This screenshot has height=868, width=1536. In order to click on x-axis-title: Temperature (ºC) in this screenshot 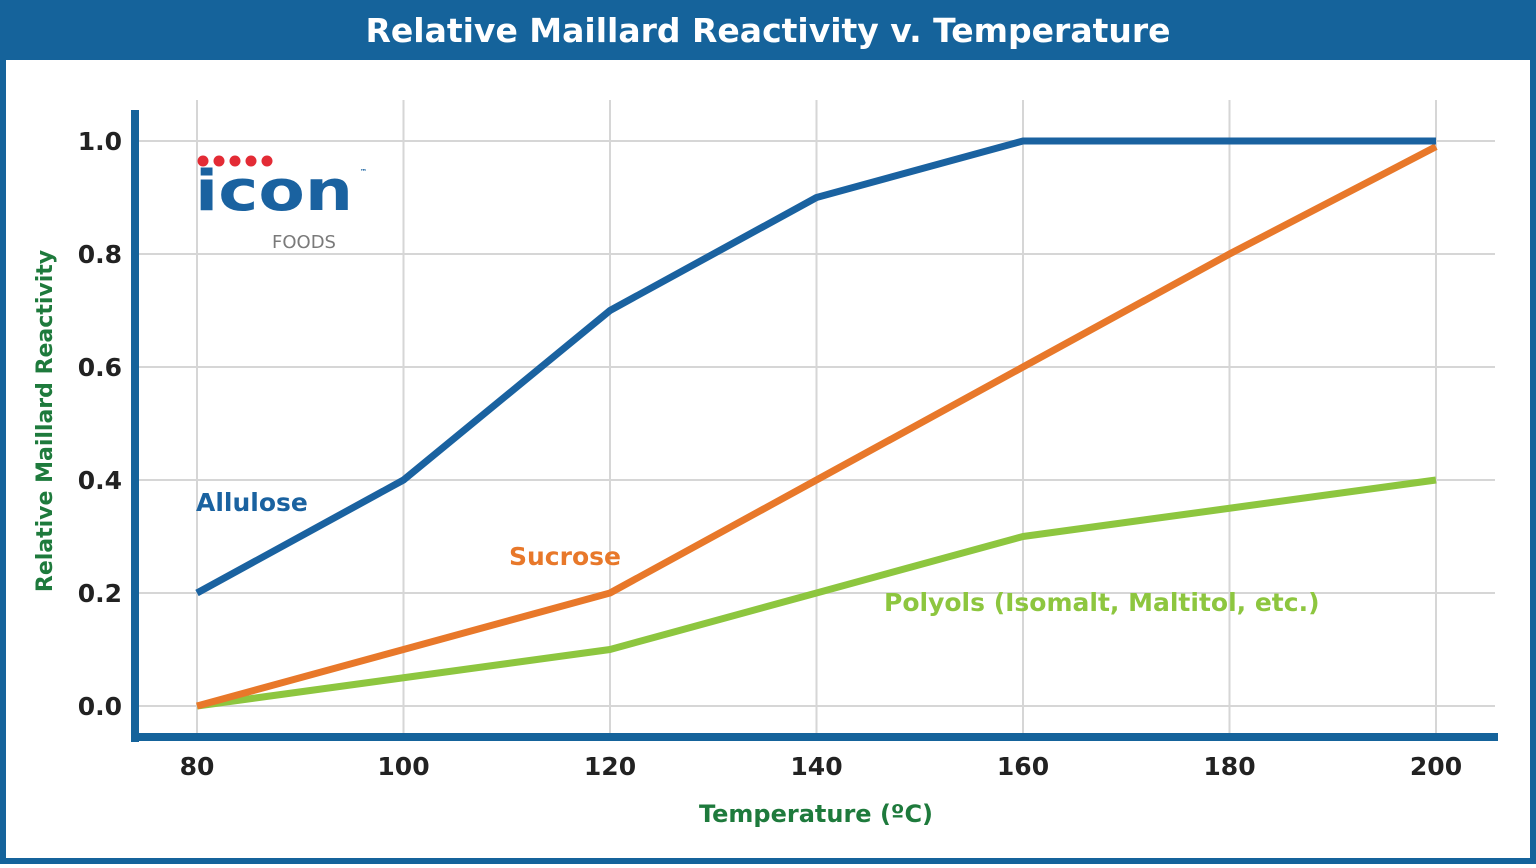, I will do `click(816, 814)`.